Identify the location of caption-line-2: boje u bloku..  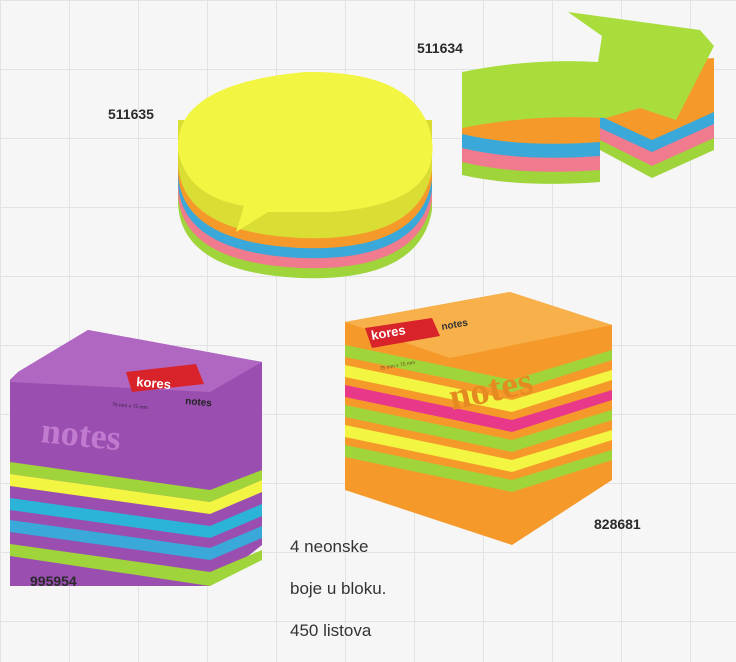
(360, 588).